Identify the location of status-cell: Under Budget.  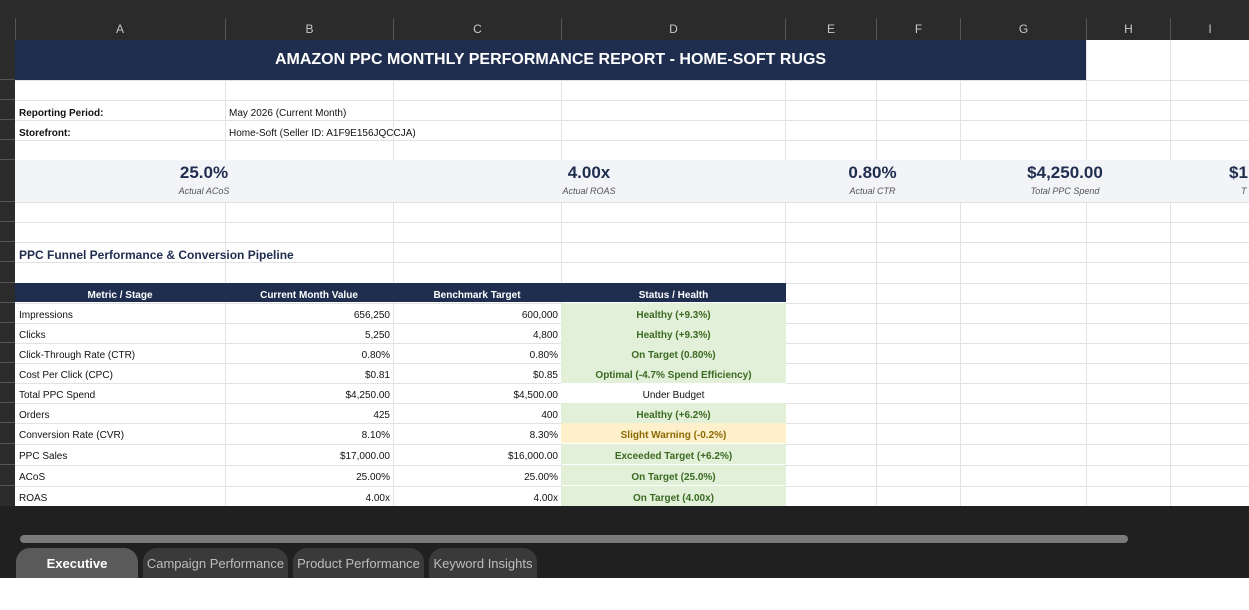
(673, 395).